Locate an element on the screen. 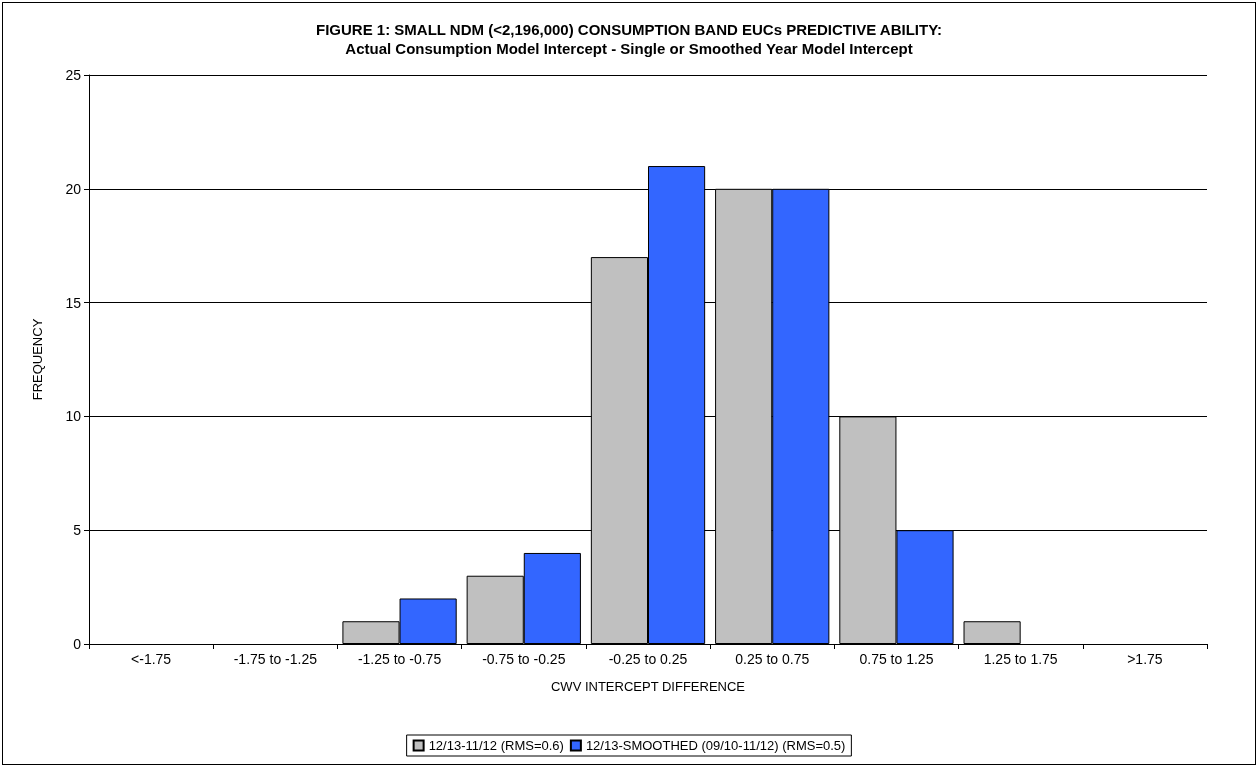  chart-title: FIGURE 1: SMALL NDM (<2,196,000) CONSUMPTION BAND EUCs PREDICTIVE ABILITY: is located at coordinates (629, 29).